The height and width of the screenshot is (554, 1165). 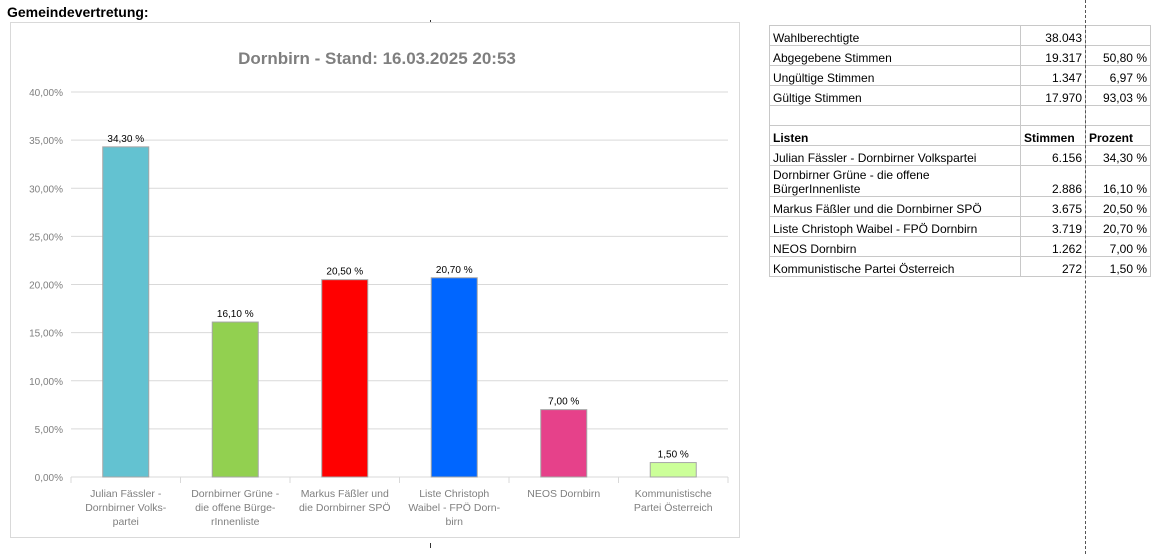 I want to click on summary-row: Abgegebene Stimmen 19.317 50,80 %, so click(x=960, y=55).